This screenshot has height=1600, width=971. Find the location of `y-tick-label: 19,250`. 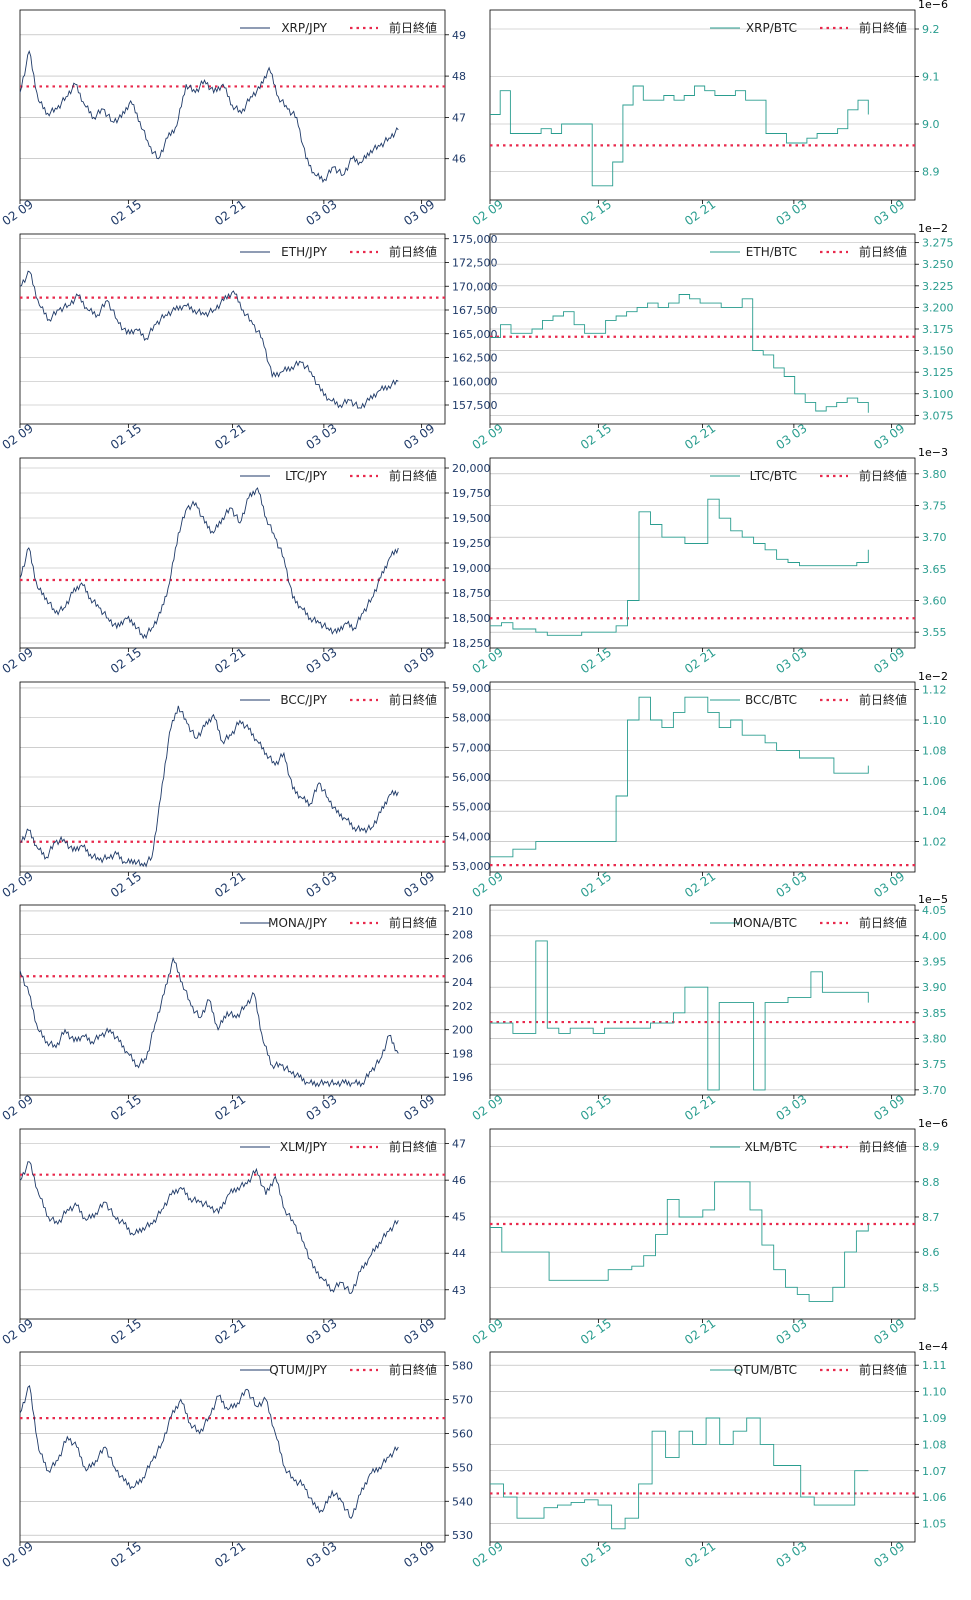

y-tick-label: 19,250 is located at coordinates (471, 543).